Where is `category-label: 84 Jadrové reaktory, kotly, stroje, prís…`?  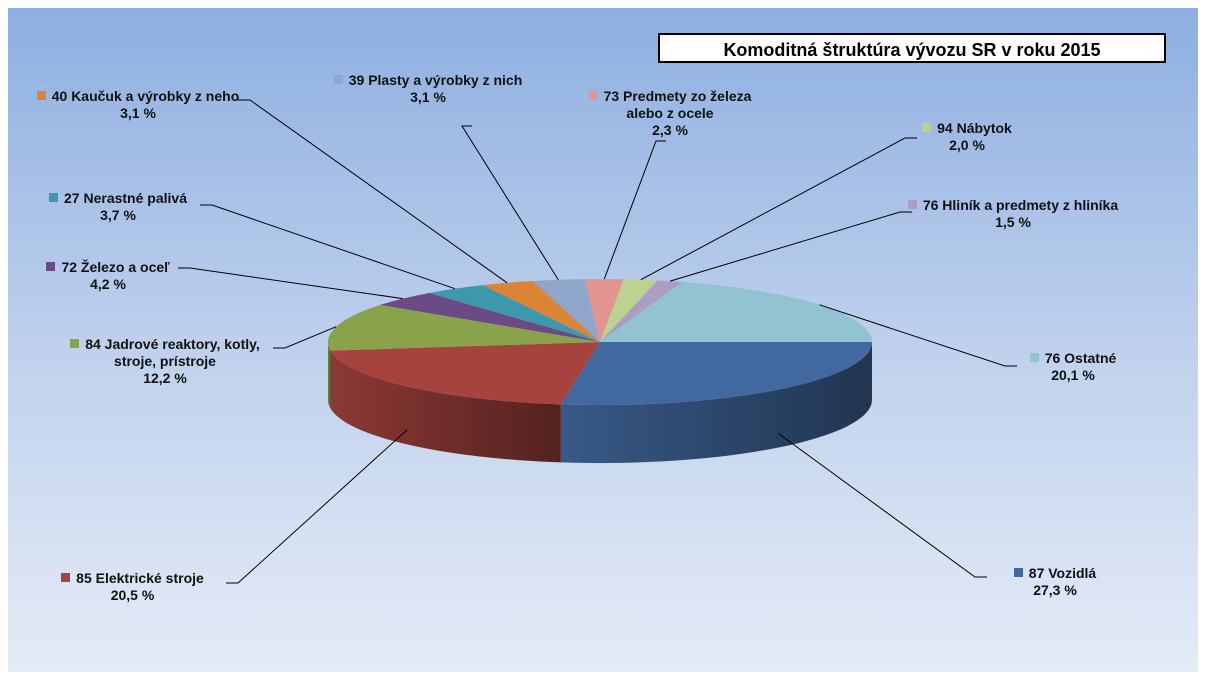 category-label: 84 Jadrové reaktory, kotly, stroje, prís… is located at coordinates (172, 352).